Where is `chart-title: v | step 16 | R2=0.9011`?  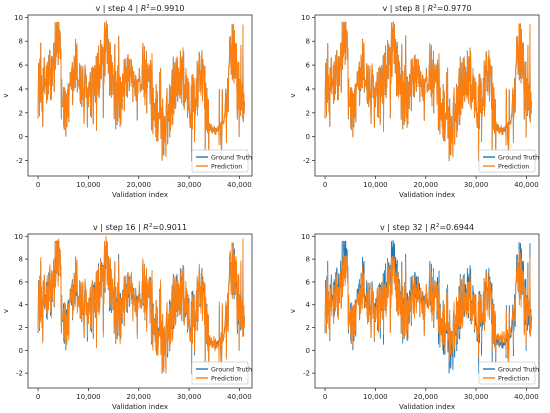
chart-title: v | step 16 | R2=0.9011 is located at coordinates (140, 227).